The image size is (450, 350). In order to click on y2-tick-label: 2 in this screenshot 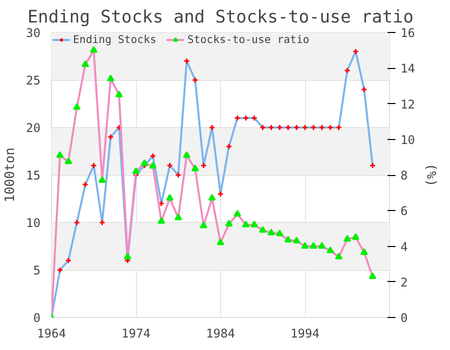, I will do `click(404, 282)`.